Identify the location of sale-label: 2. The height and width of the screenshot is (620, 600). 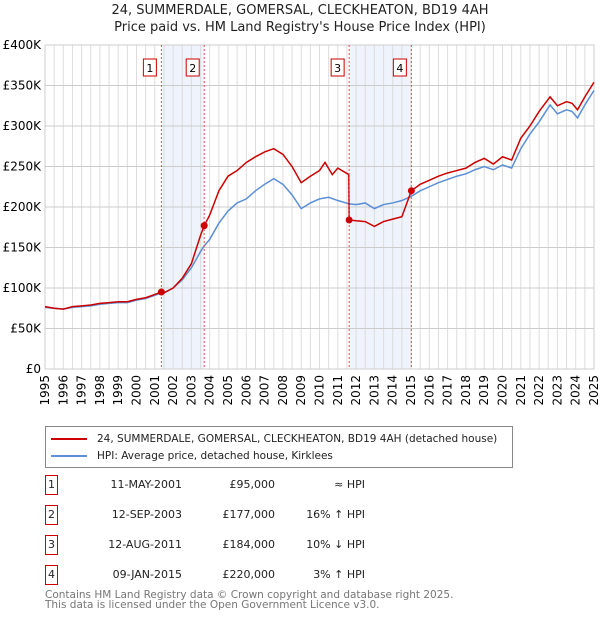
(192, 68).